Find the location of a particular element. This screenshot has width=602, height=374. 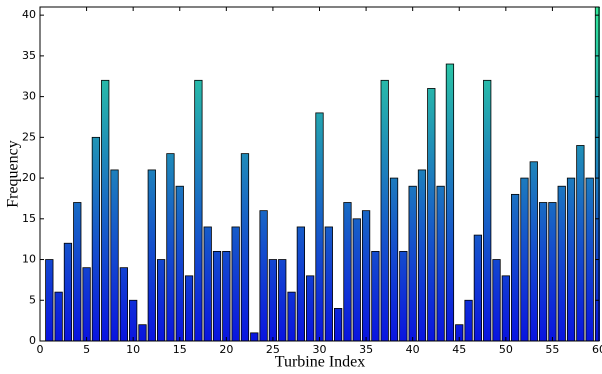

x-tick-label: 40 is located at coordinates (413, 349).